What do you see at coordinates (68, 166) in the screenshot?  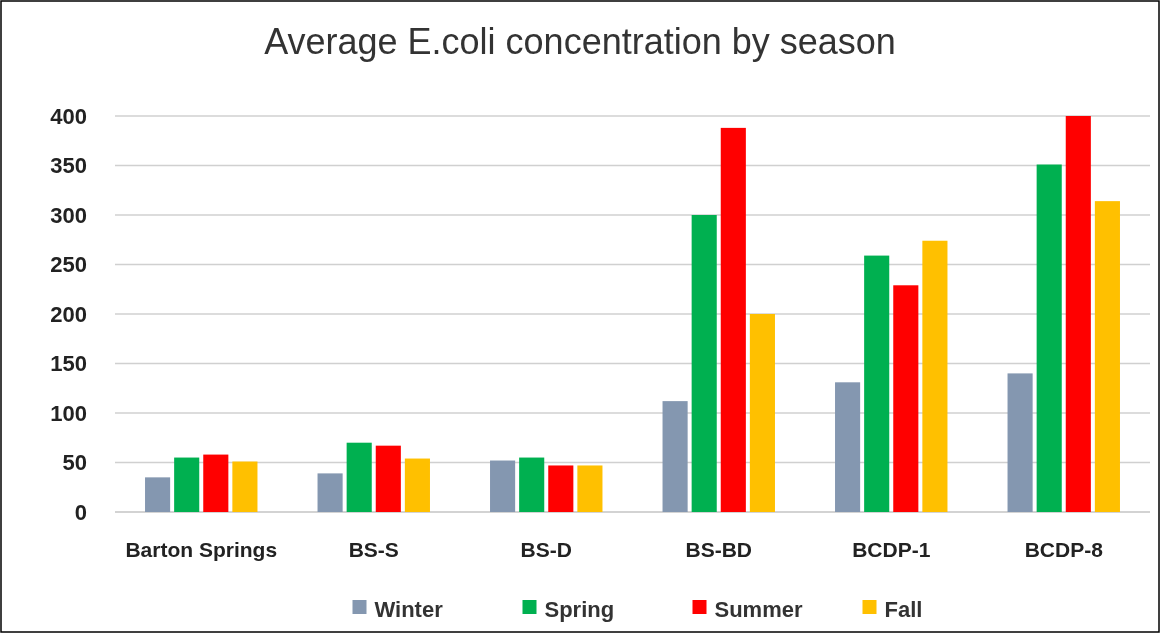 I see `y-tick-label: 350` at bounding box center [68, 166].